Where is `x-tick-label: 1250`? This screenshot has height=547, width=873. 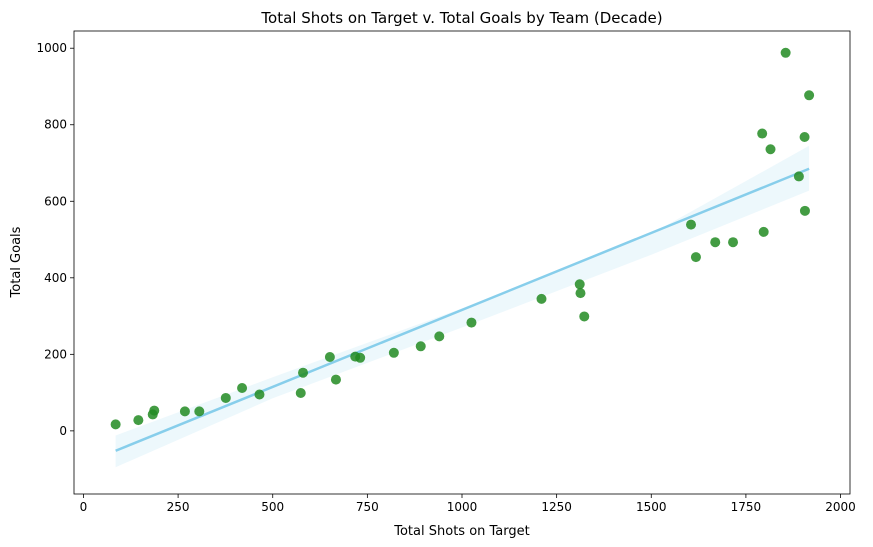 x-tick-label: 1250 is located at coordinates (556, 507).